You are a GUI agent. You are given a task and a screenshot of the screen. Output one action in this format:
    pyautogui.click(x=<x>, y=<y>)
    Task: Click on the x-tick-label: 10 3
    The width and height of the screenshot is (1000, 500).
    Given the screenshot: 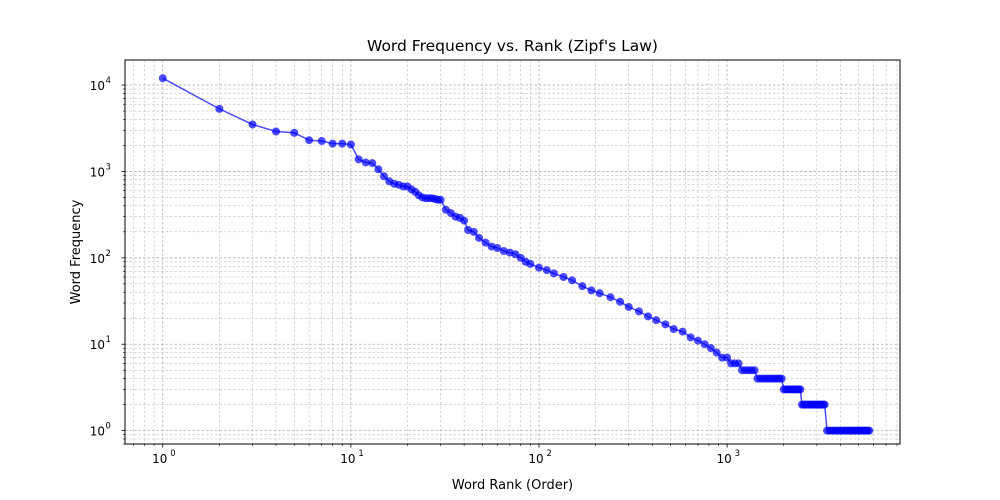 What is the action you would take?
    pyautogui.click(x=728, y=457)
    